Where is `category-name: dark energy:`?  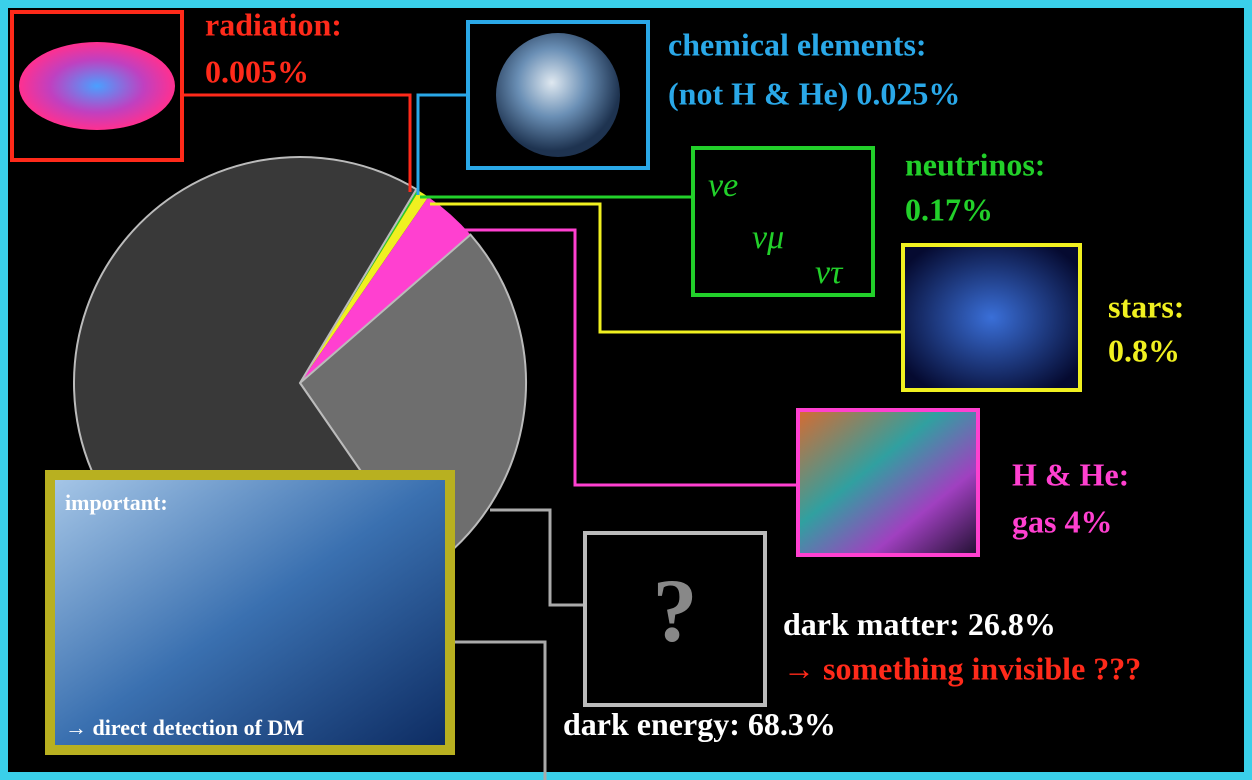
category-name: dark energy: is located at coordinates (651, 724).